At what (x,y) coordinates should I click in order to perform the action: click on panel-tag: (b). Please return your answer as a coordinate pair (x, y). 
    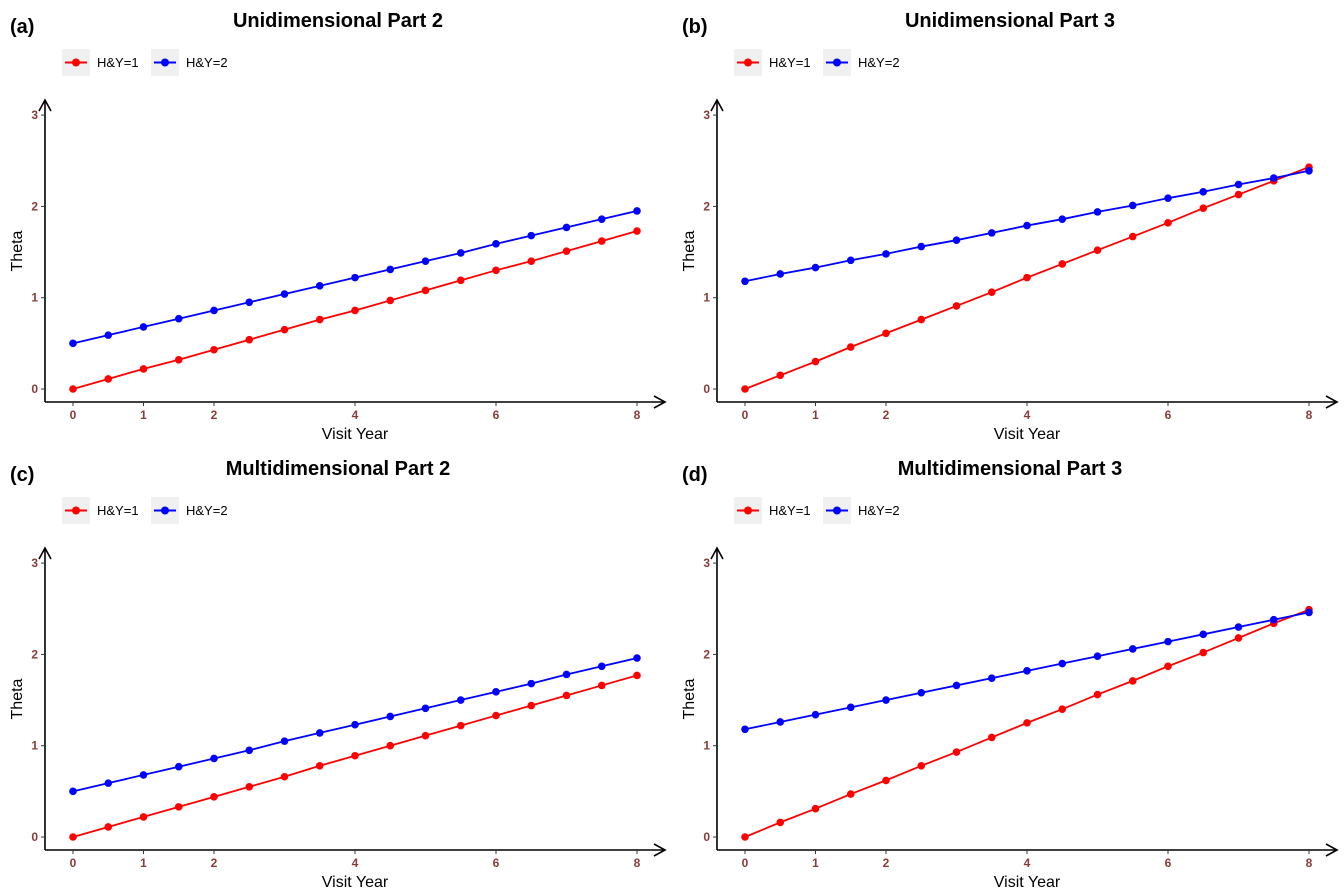
    Looking at the image, I should click on (695, 27).